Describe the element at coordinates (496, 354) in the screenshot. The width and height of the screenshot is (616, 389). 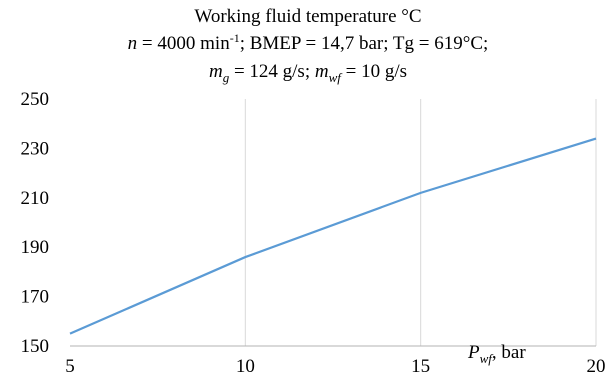
I see `x-axis-label: Pwf, bar` at that location.